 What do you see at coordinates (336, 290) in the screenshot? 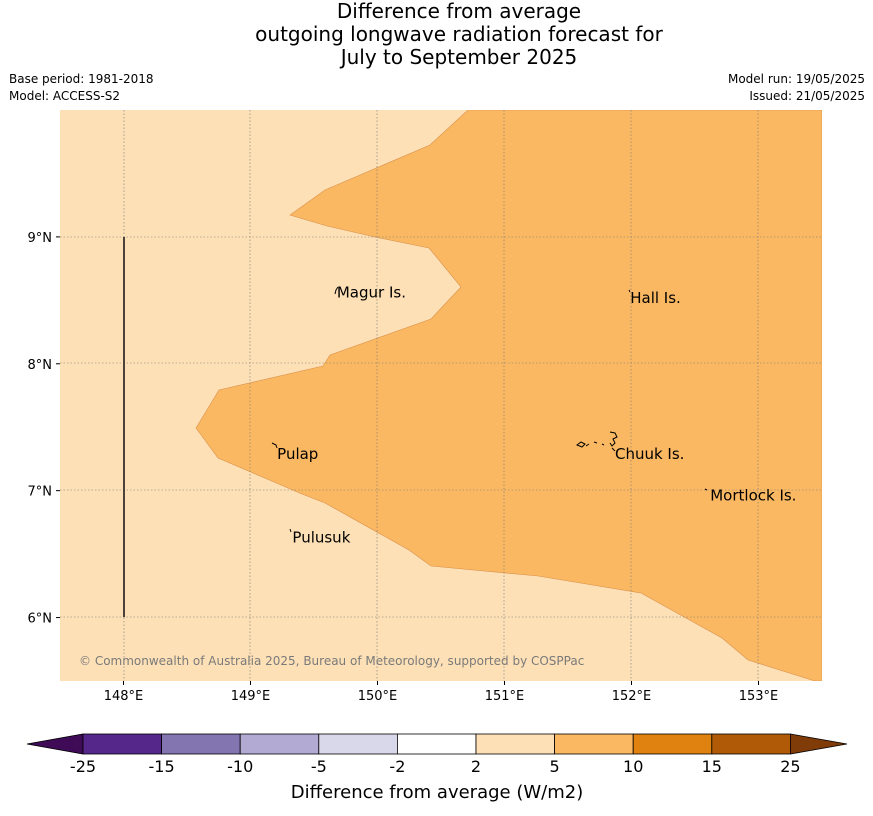
I see `island-magur` at bounding box center [336, 290].